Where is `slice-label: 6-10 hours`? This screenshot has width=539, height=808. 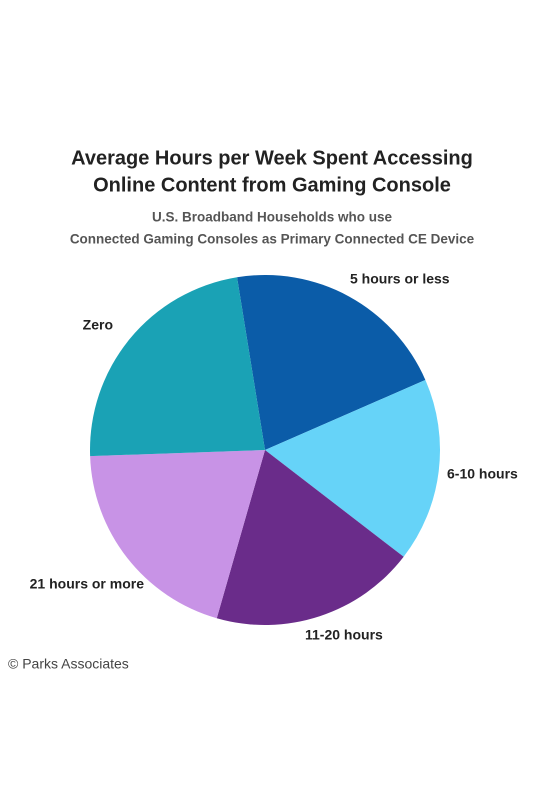 slice-label: 6-10 hours is located at coordinates (482, 474).